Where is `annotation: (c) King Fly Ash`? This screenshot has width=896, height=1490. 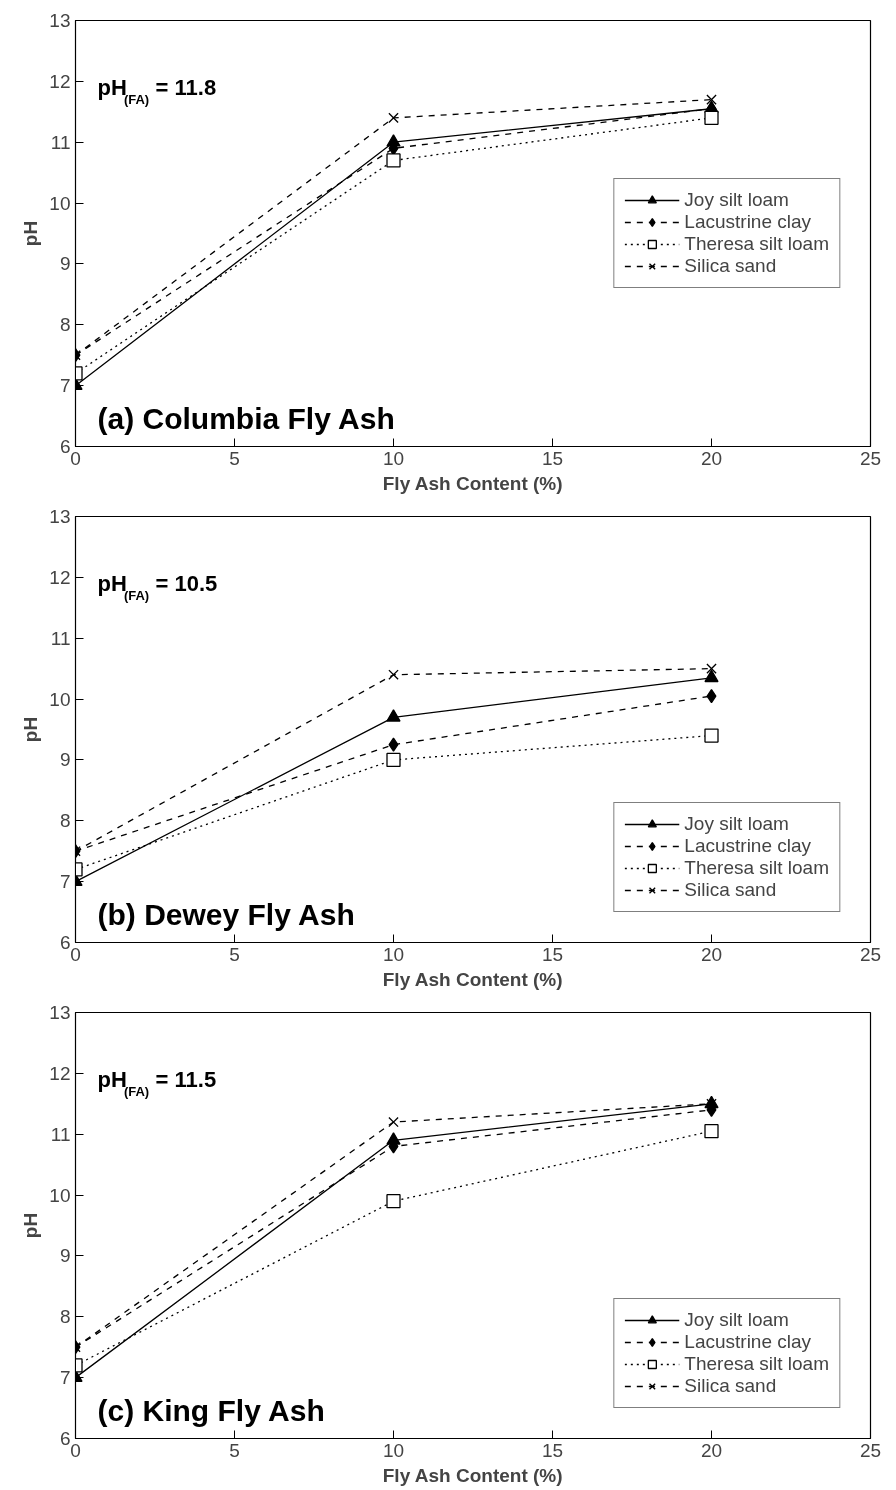
annotation: (c) King Fly Ash is located at coordinates (211, 1410).